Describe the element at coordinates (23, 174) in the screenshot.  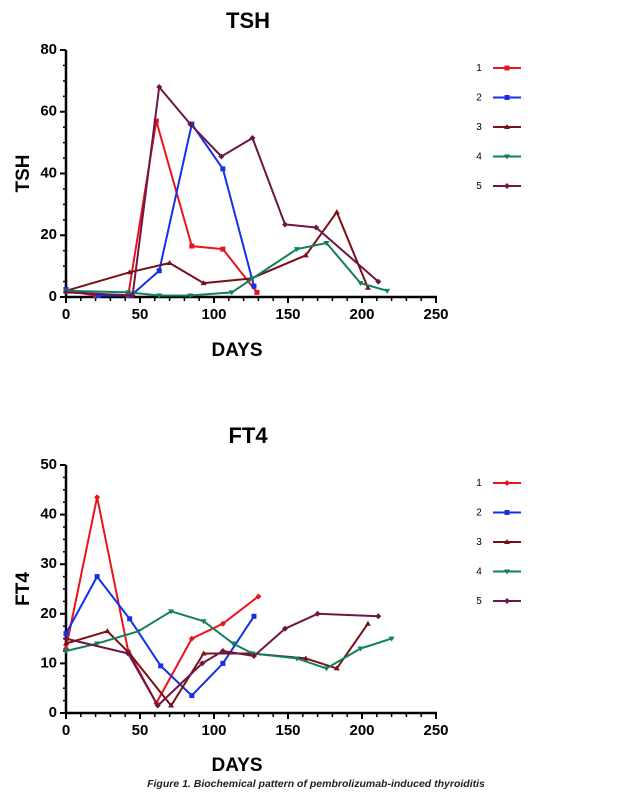
I see `y-axis-label: TSH` at that location.